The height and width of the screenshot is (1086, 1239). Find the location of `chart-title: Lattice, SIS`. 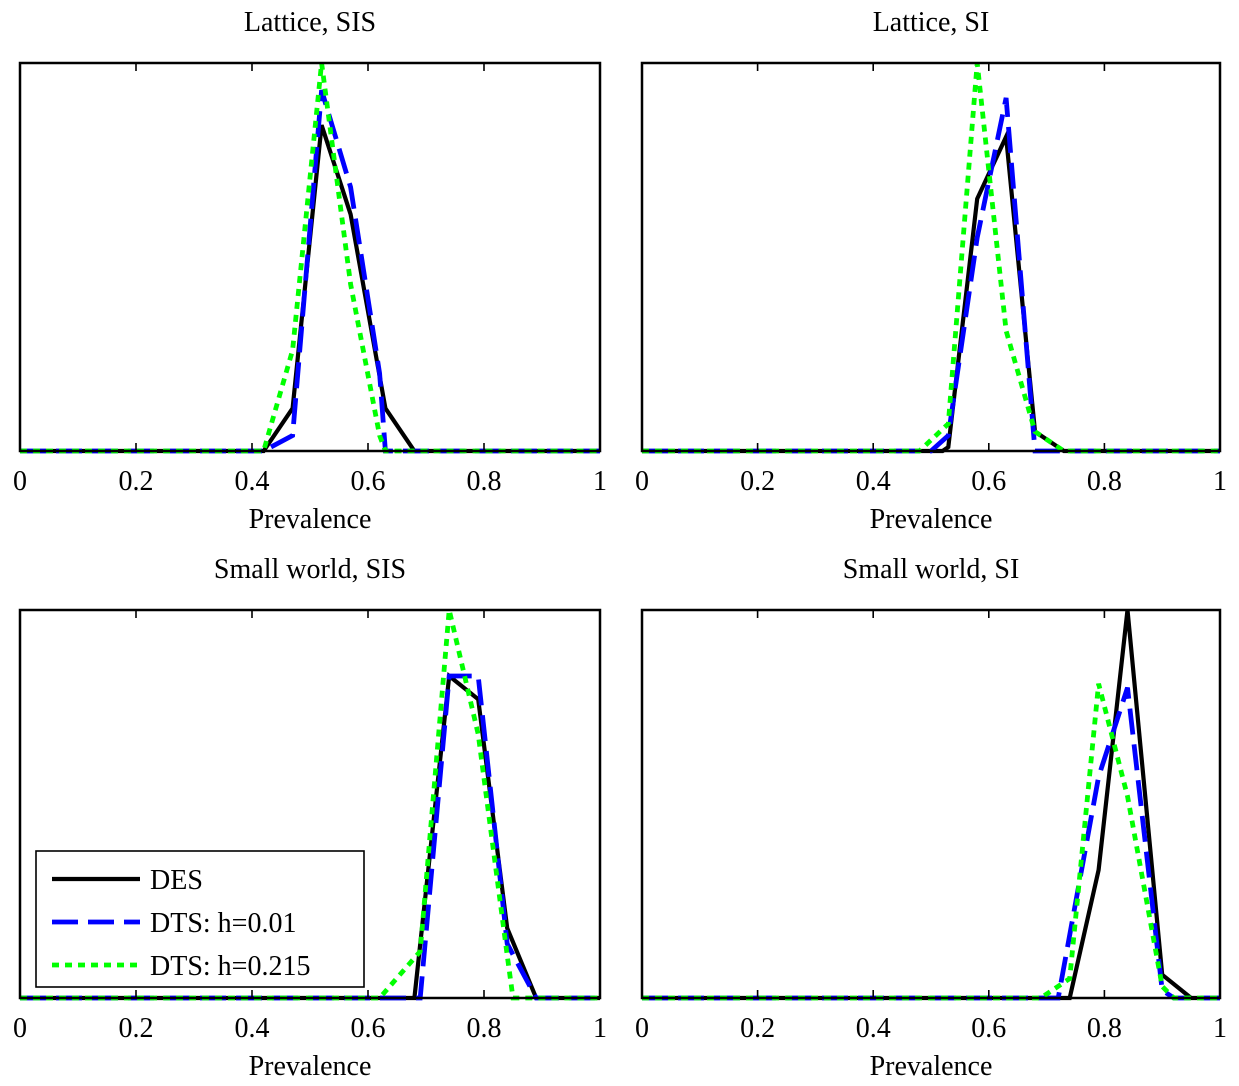

chart-title: Lattice, SIS is located at coordinates (310, 22).